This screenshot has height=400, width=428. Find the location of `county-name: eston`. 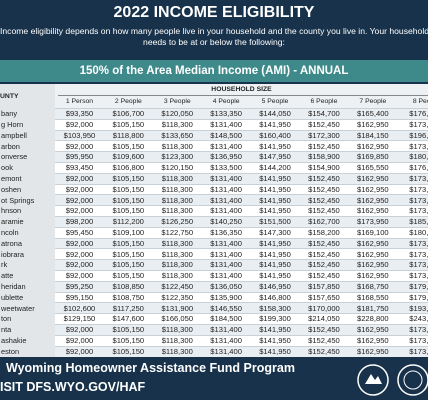

county-name: eston is located at coordinates (10, 351).